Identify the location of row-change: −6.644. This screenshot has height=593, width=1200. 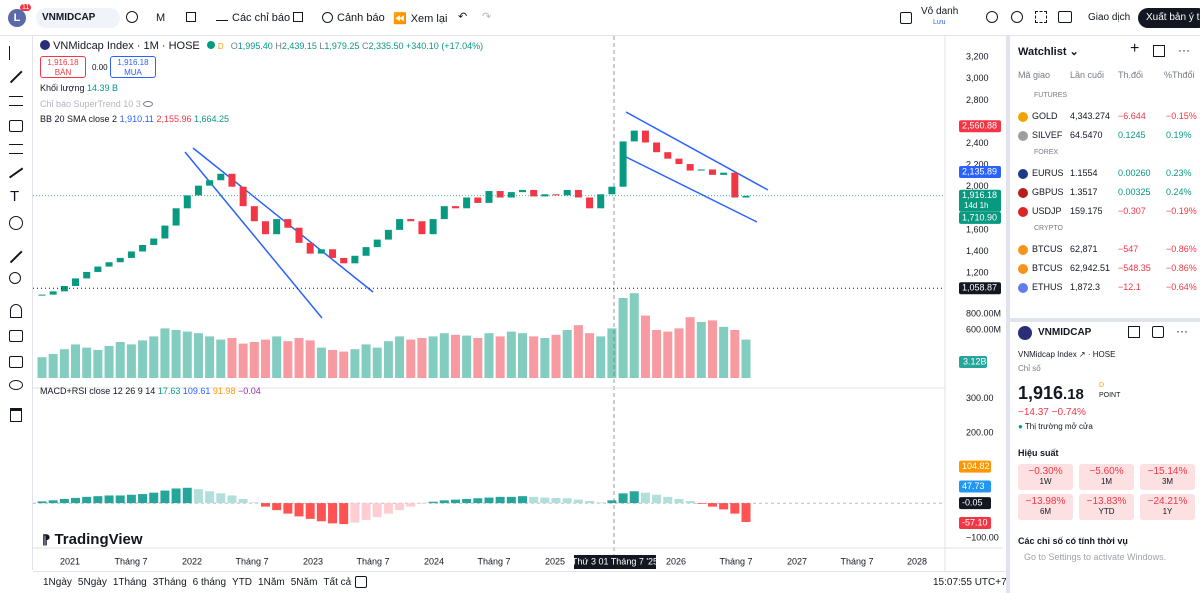
(1132, 116).